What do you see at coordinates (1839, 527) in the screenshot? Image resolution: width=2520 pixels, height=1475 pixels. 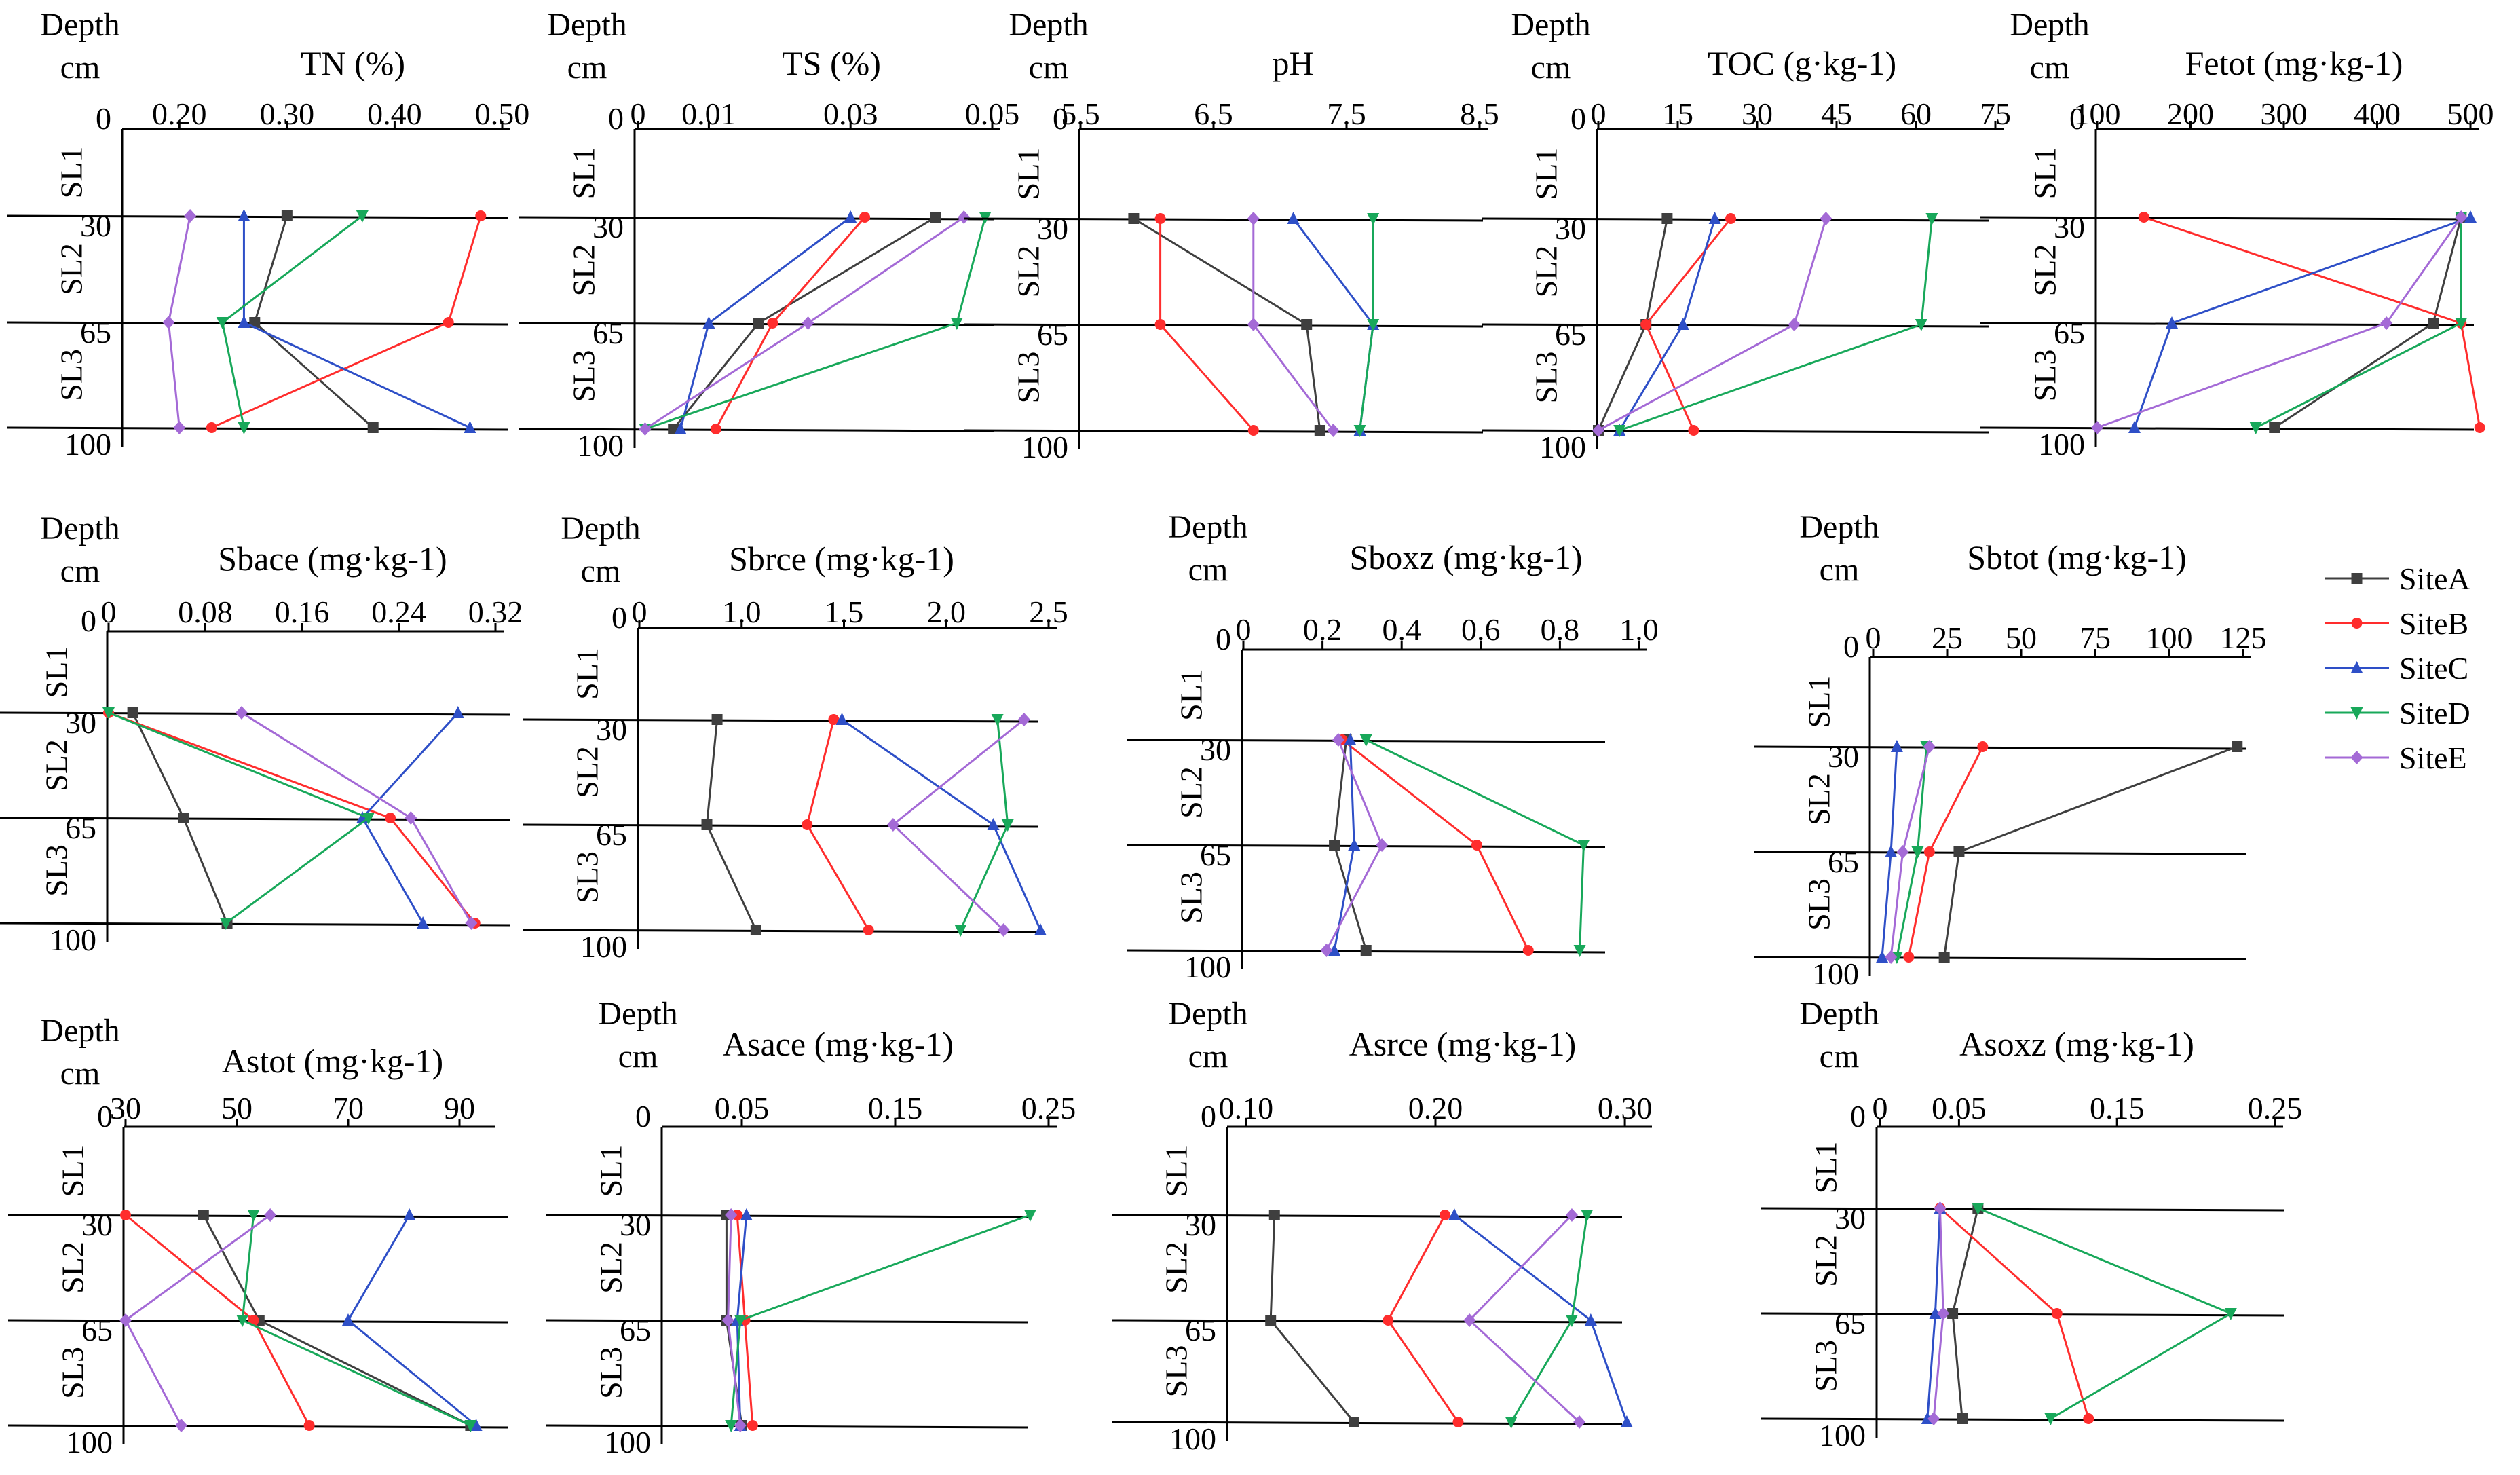 I see `panel-8-depth-label: Depth` at bounding box center [1839, 527].